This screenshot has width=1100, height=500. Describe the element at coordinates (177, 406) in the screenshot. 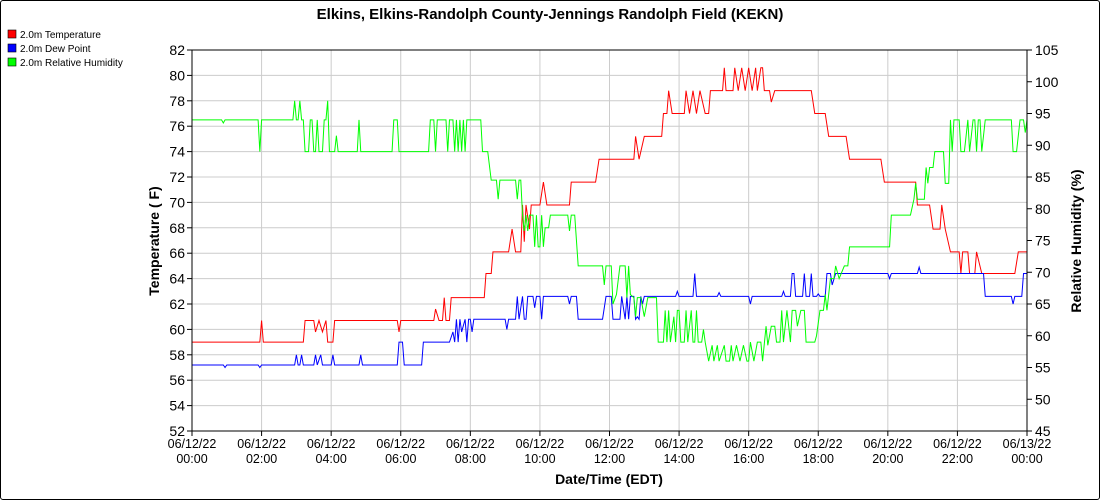

I see `left-tick-label: 54` at that location.